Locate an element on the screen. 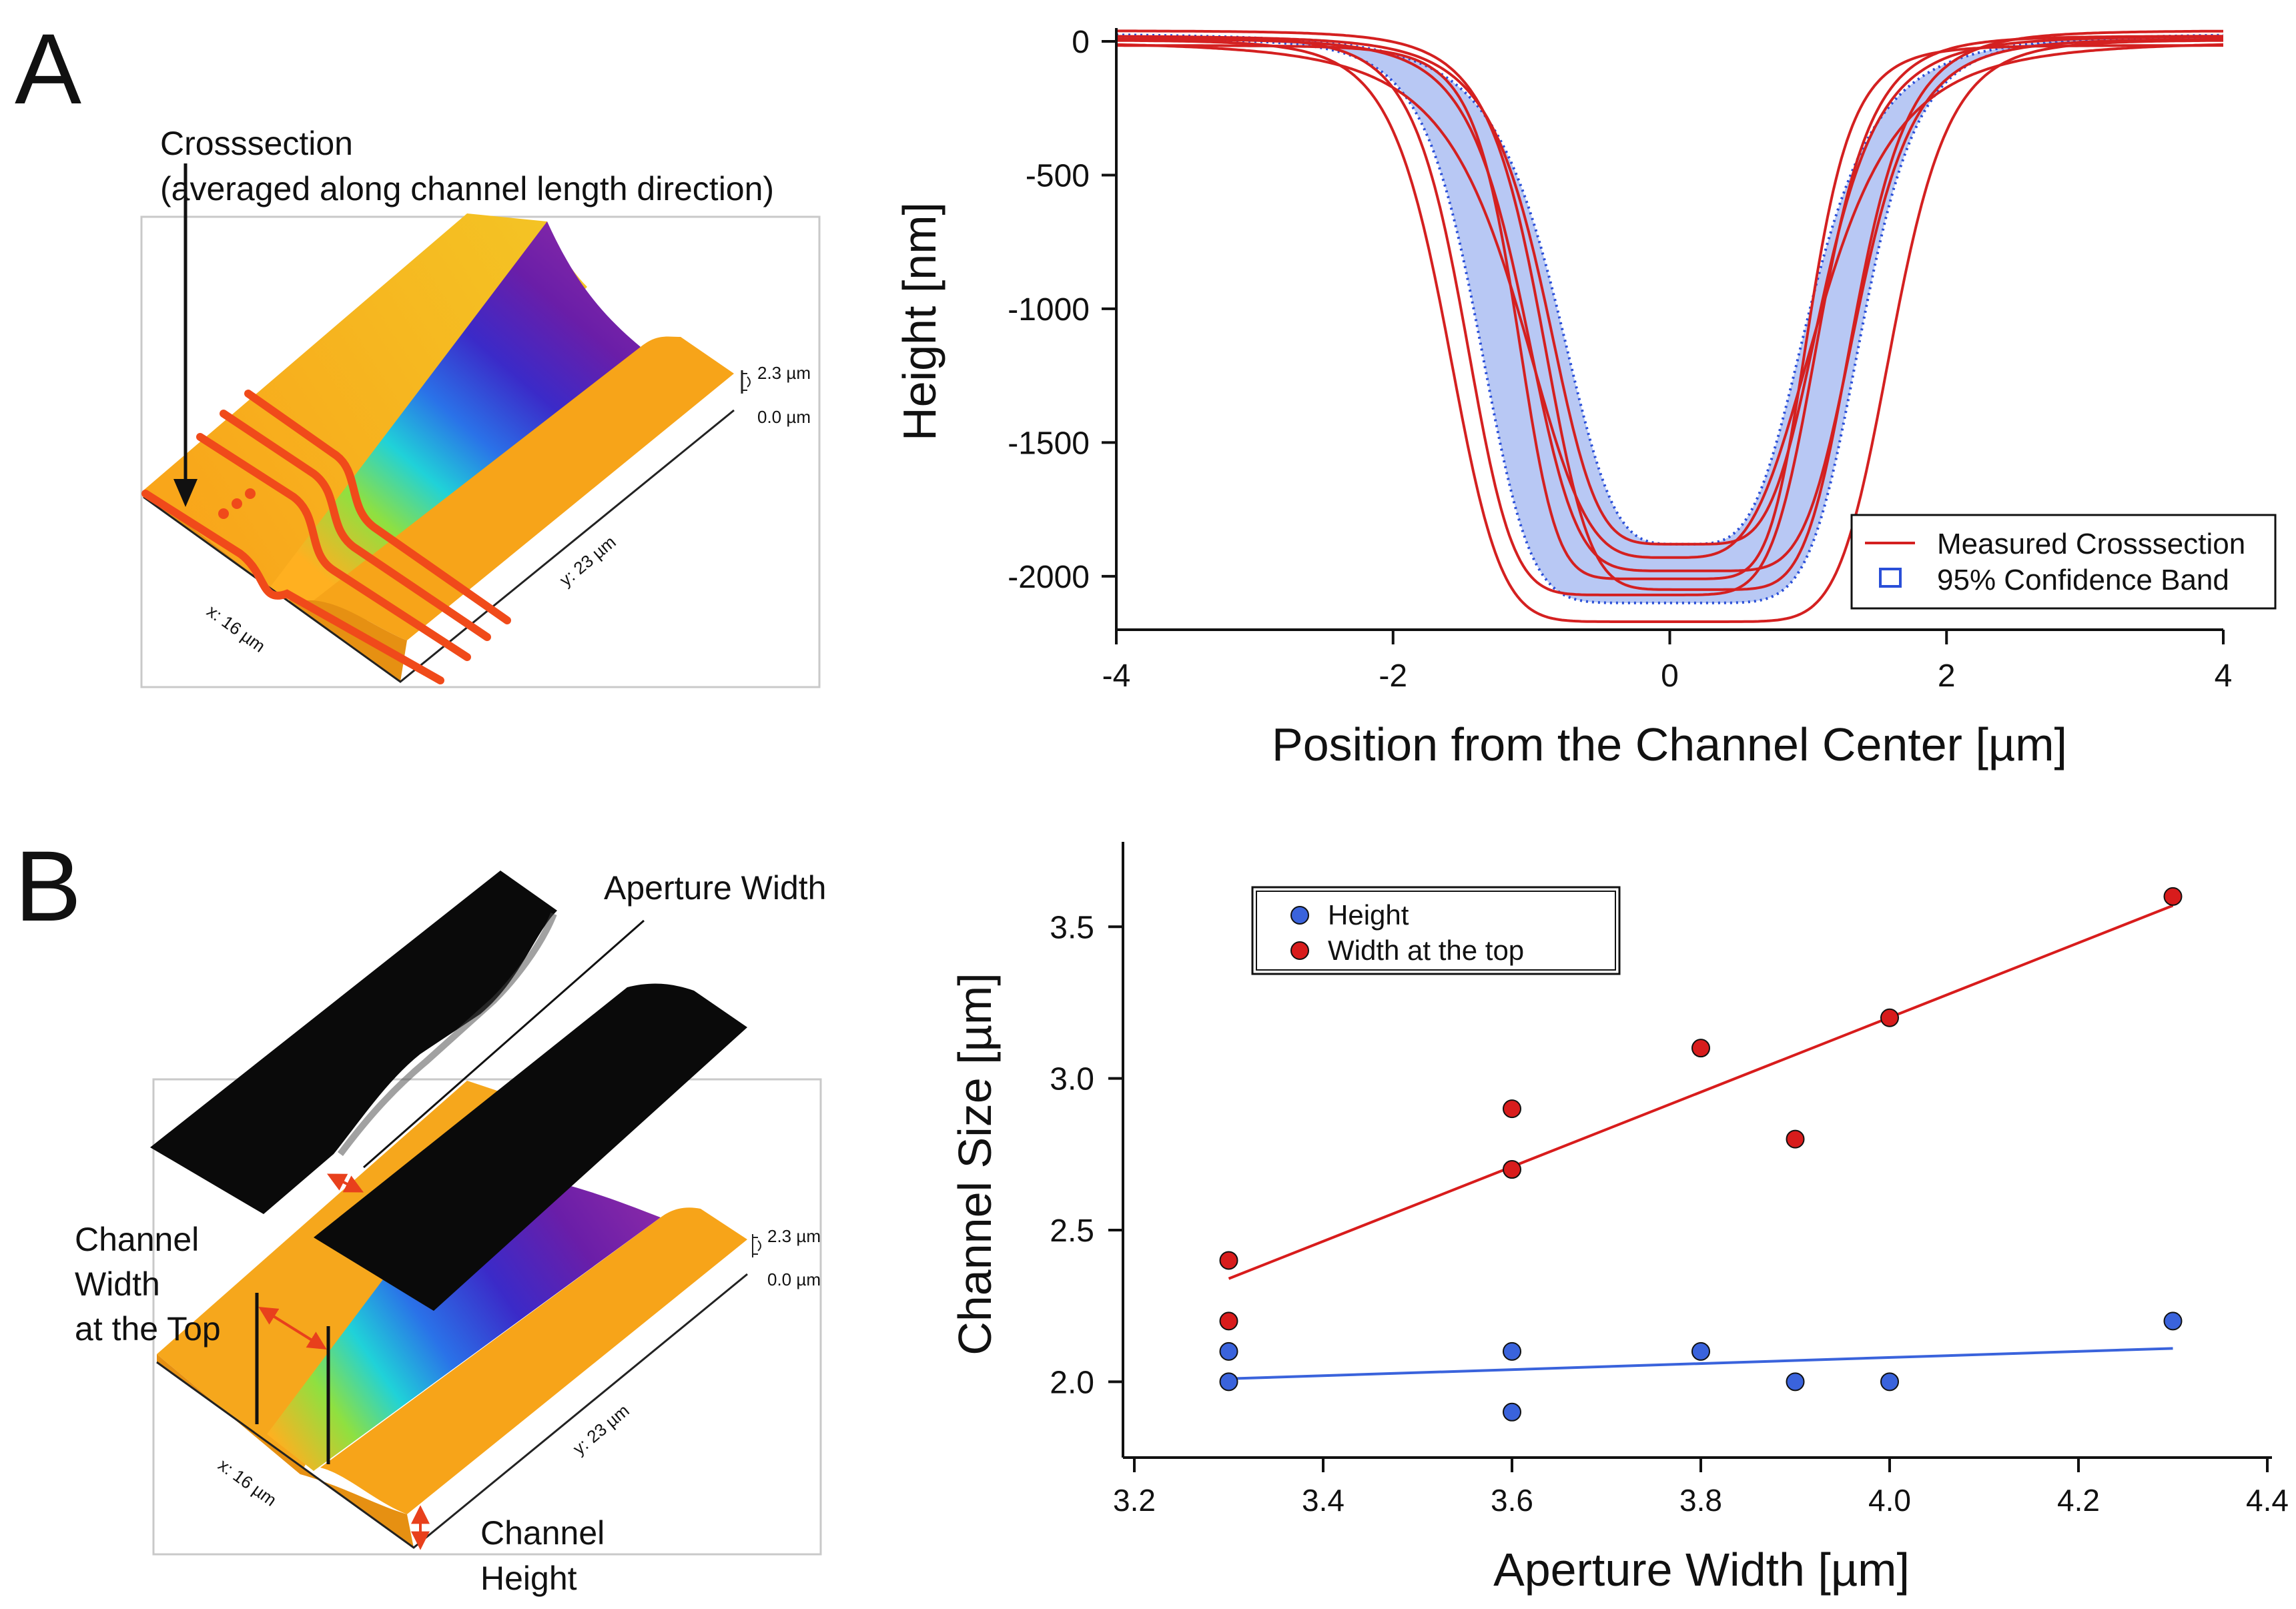 The width and height of the screenshot is (2296, 1609). legend-width-marker is located at coordinates (1299, 951).